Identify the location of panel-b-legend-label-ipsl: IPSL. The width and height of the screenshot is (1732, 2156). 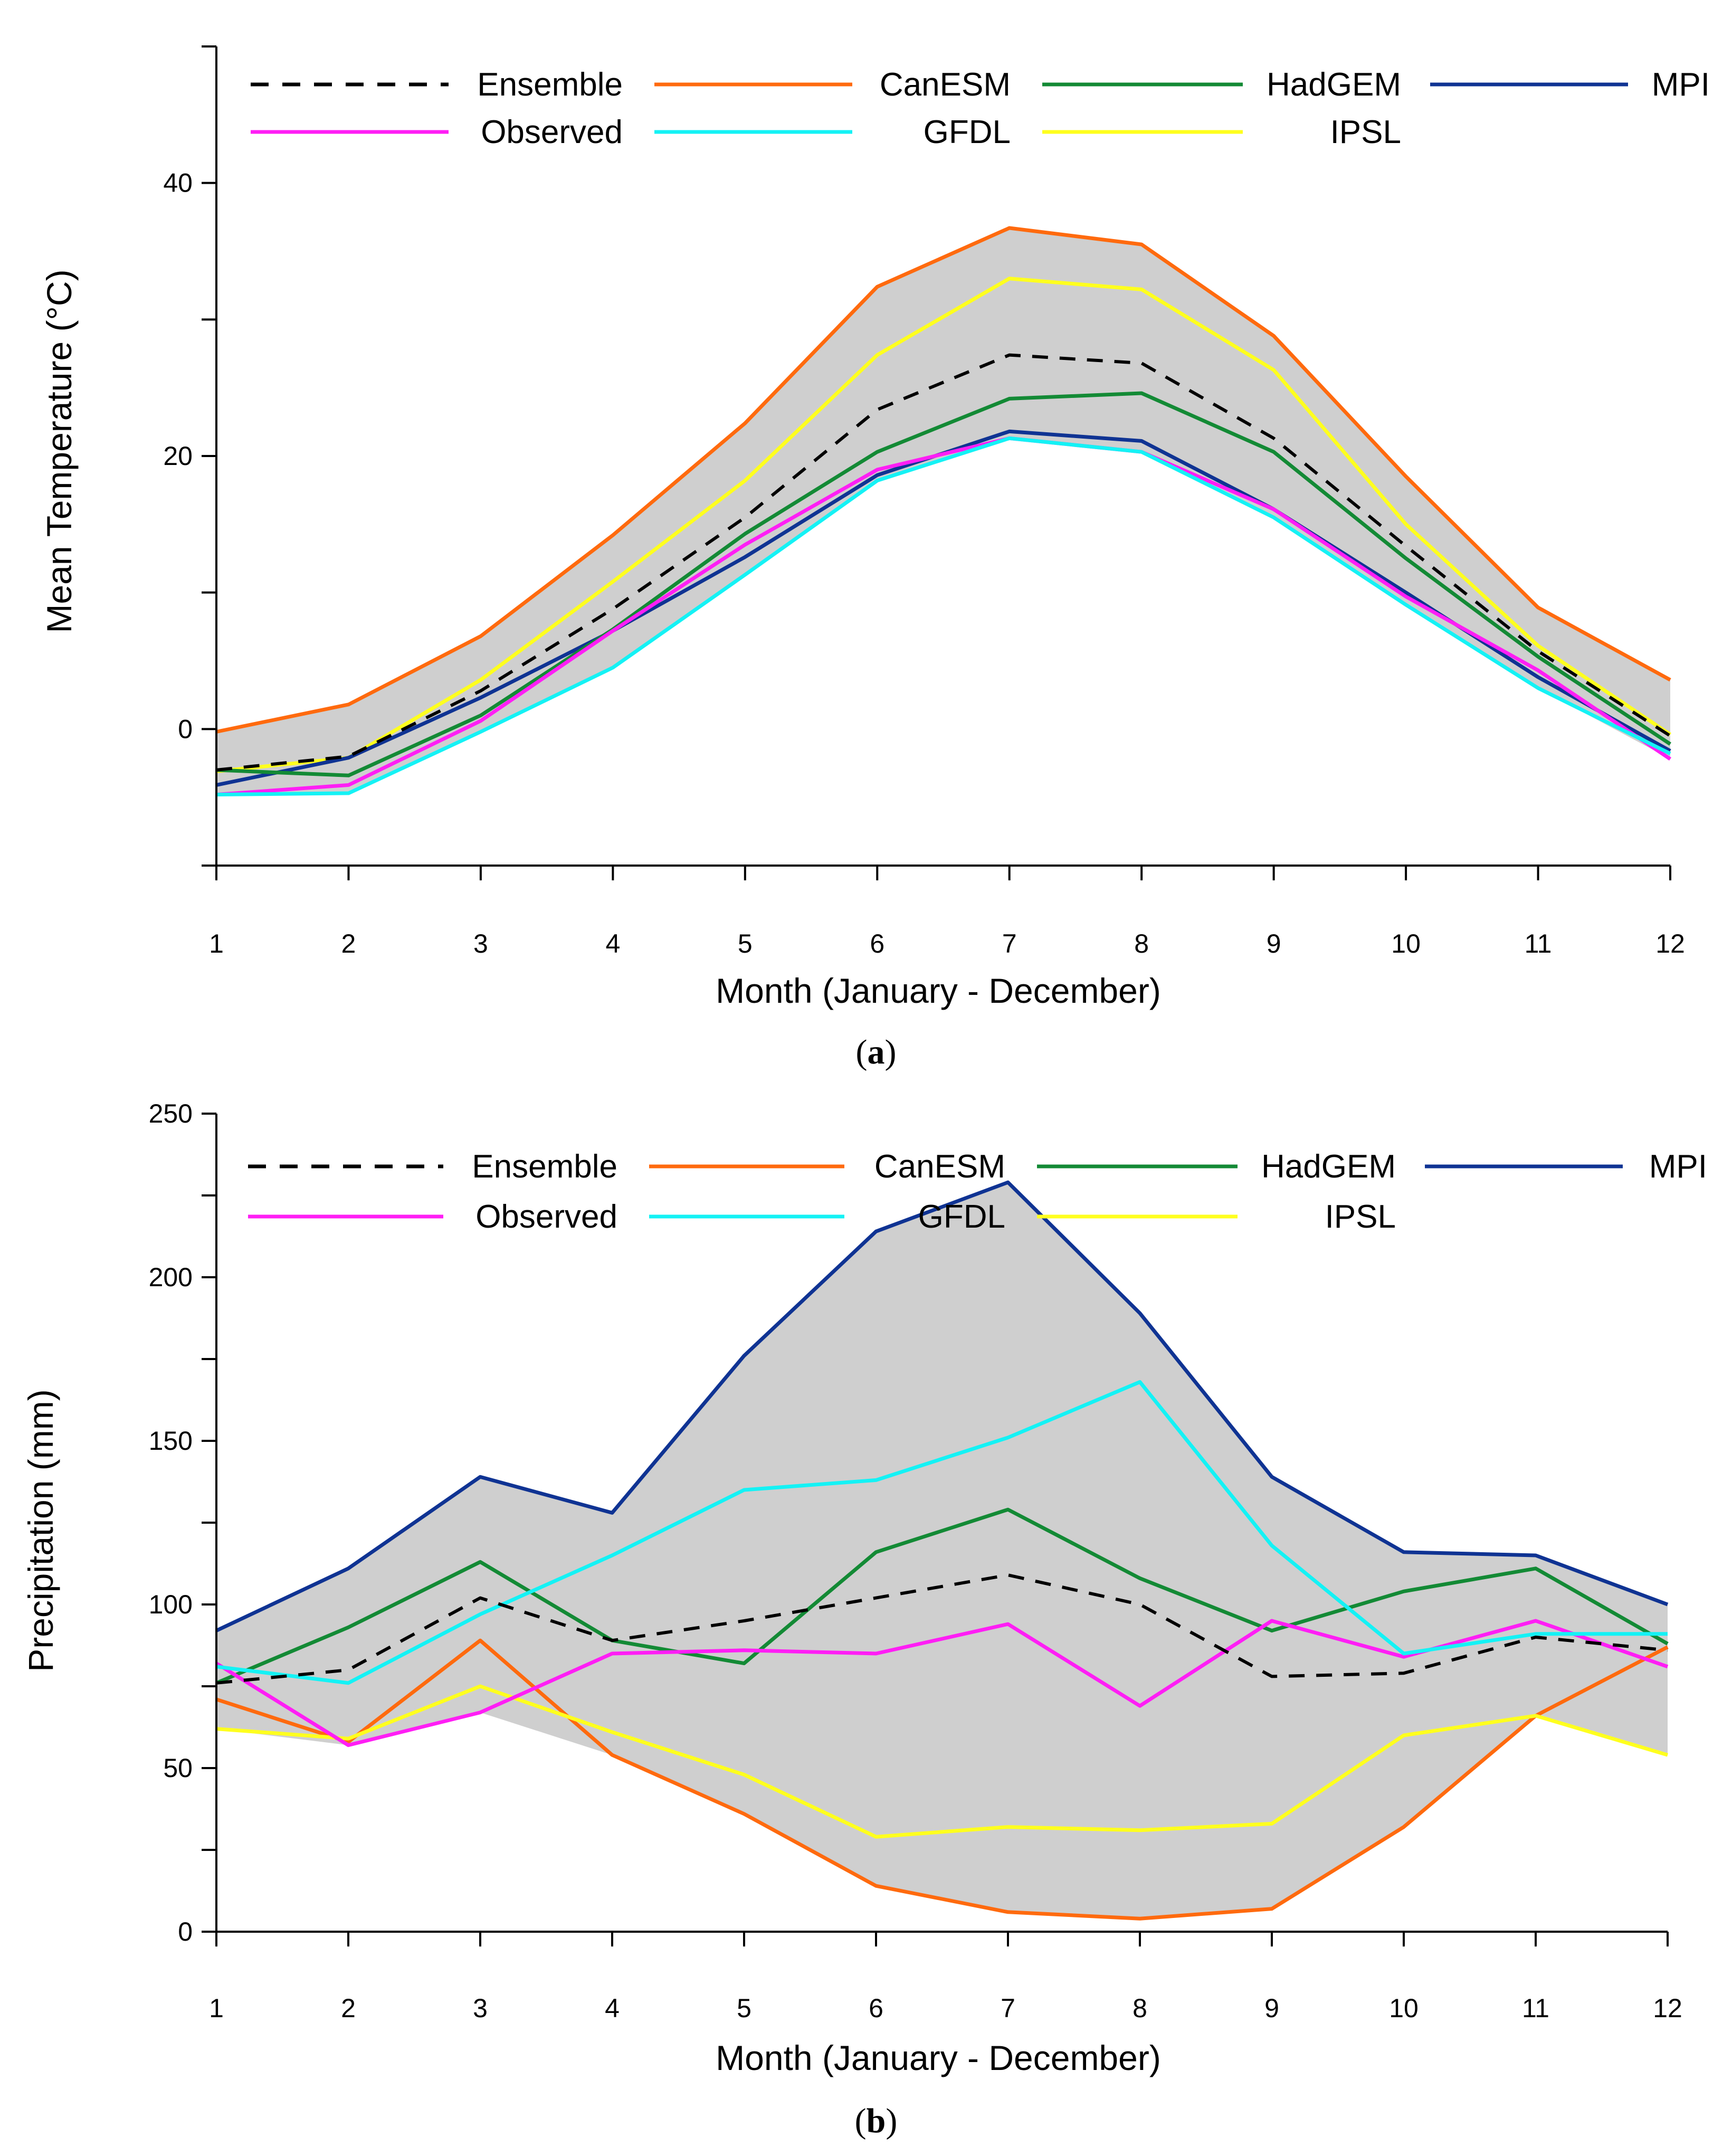
(1360, 1217).